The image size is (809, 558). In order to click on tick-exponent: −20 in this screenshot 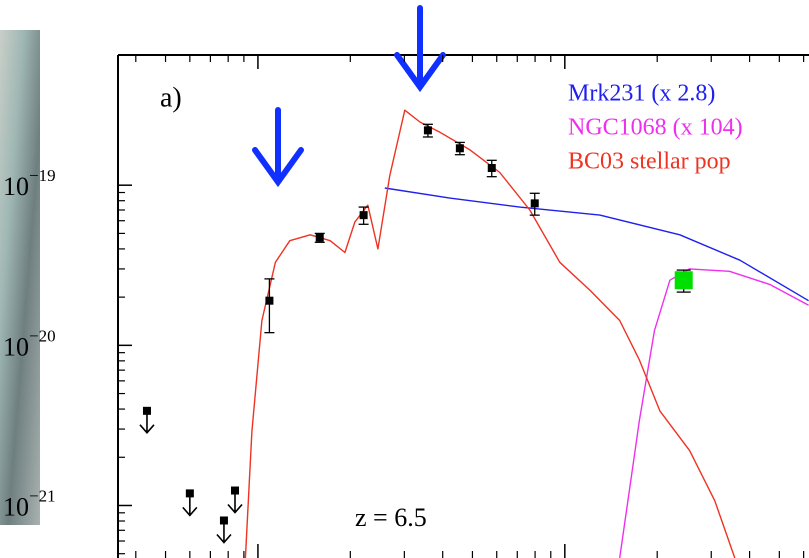, I will do `click(42, 335)`.